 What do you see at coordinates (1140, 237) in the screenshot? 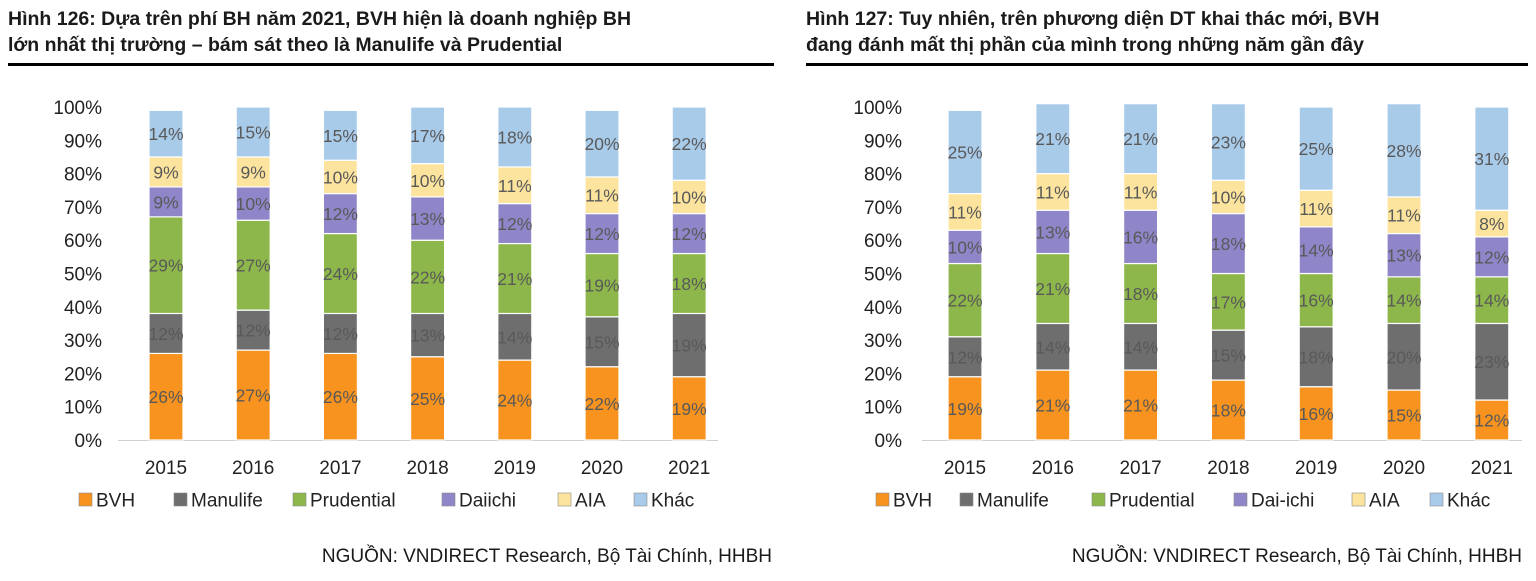
I see `data-label: 16%` at bounding box center [1140, 237].